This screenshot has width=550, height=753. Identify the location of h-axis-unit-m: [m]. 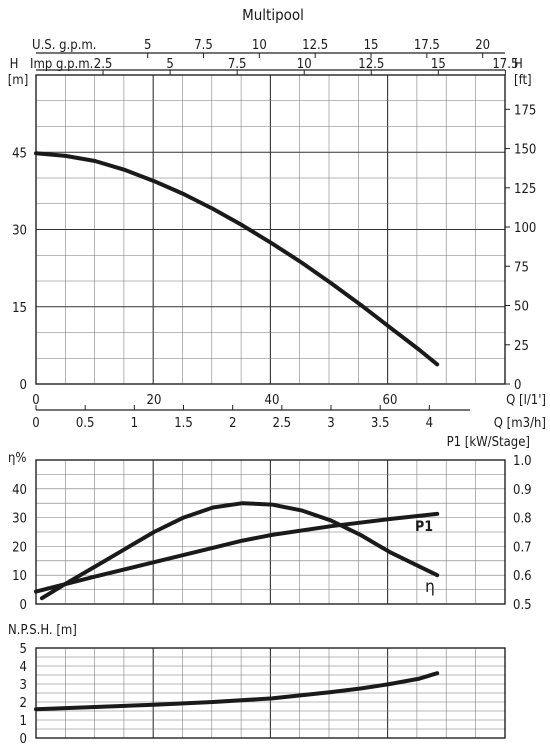
(18, 80).